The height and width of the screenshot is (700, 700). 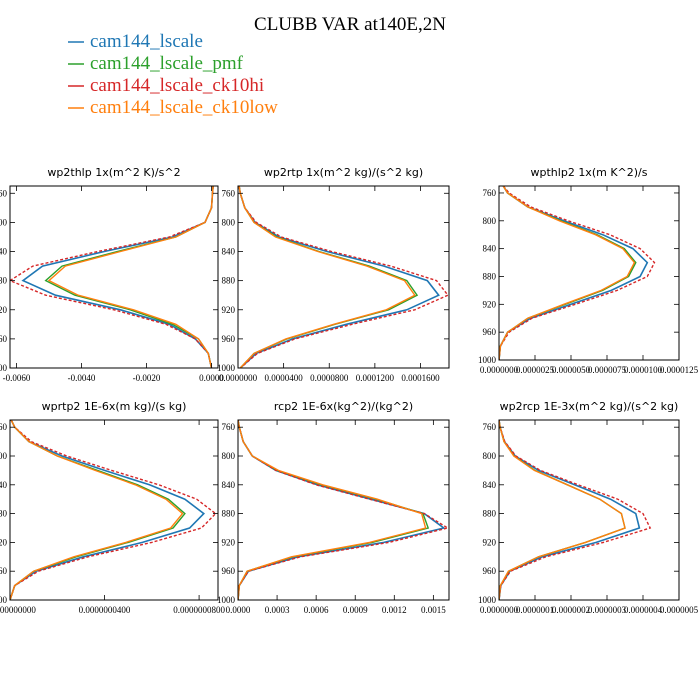 What do you see at coordinates (420, 378) in the screenshot?
I see `x-tick-label: 0.0001600` at bounding box center [420, 378].